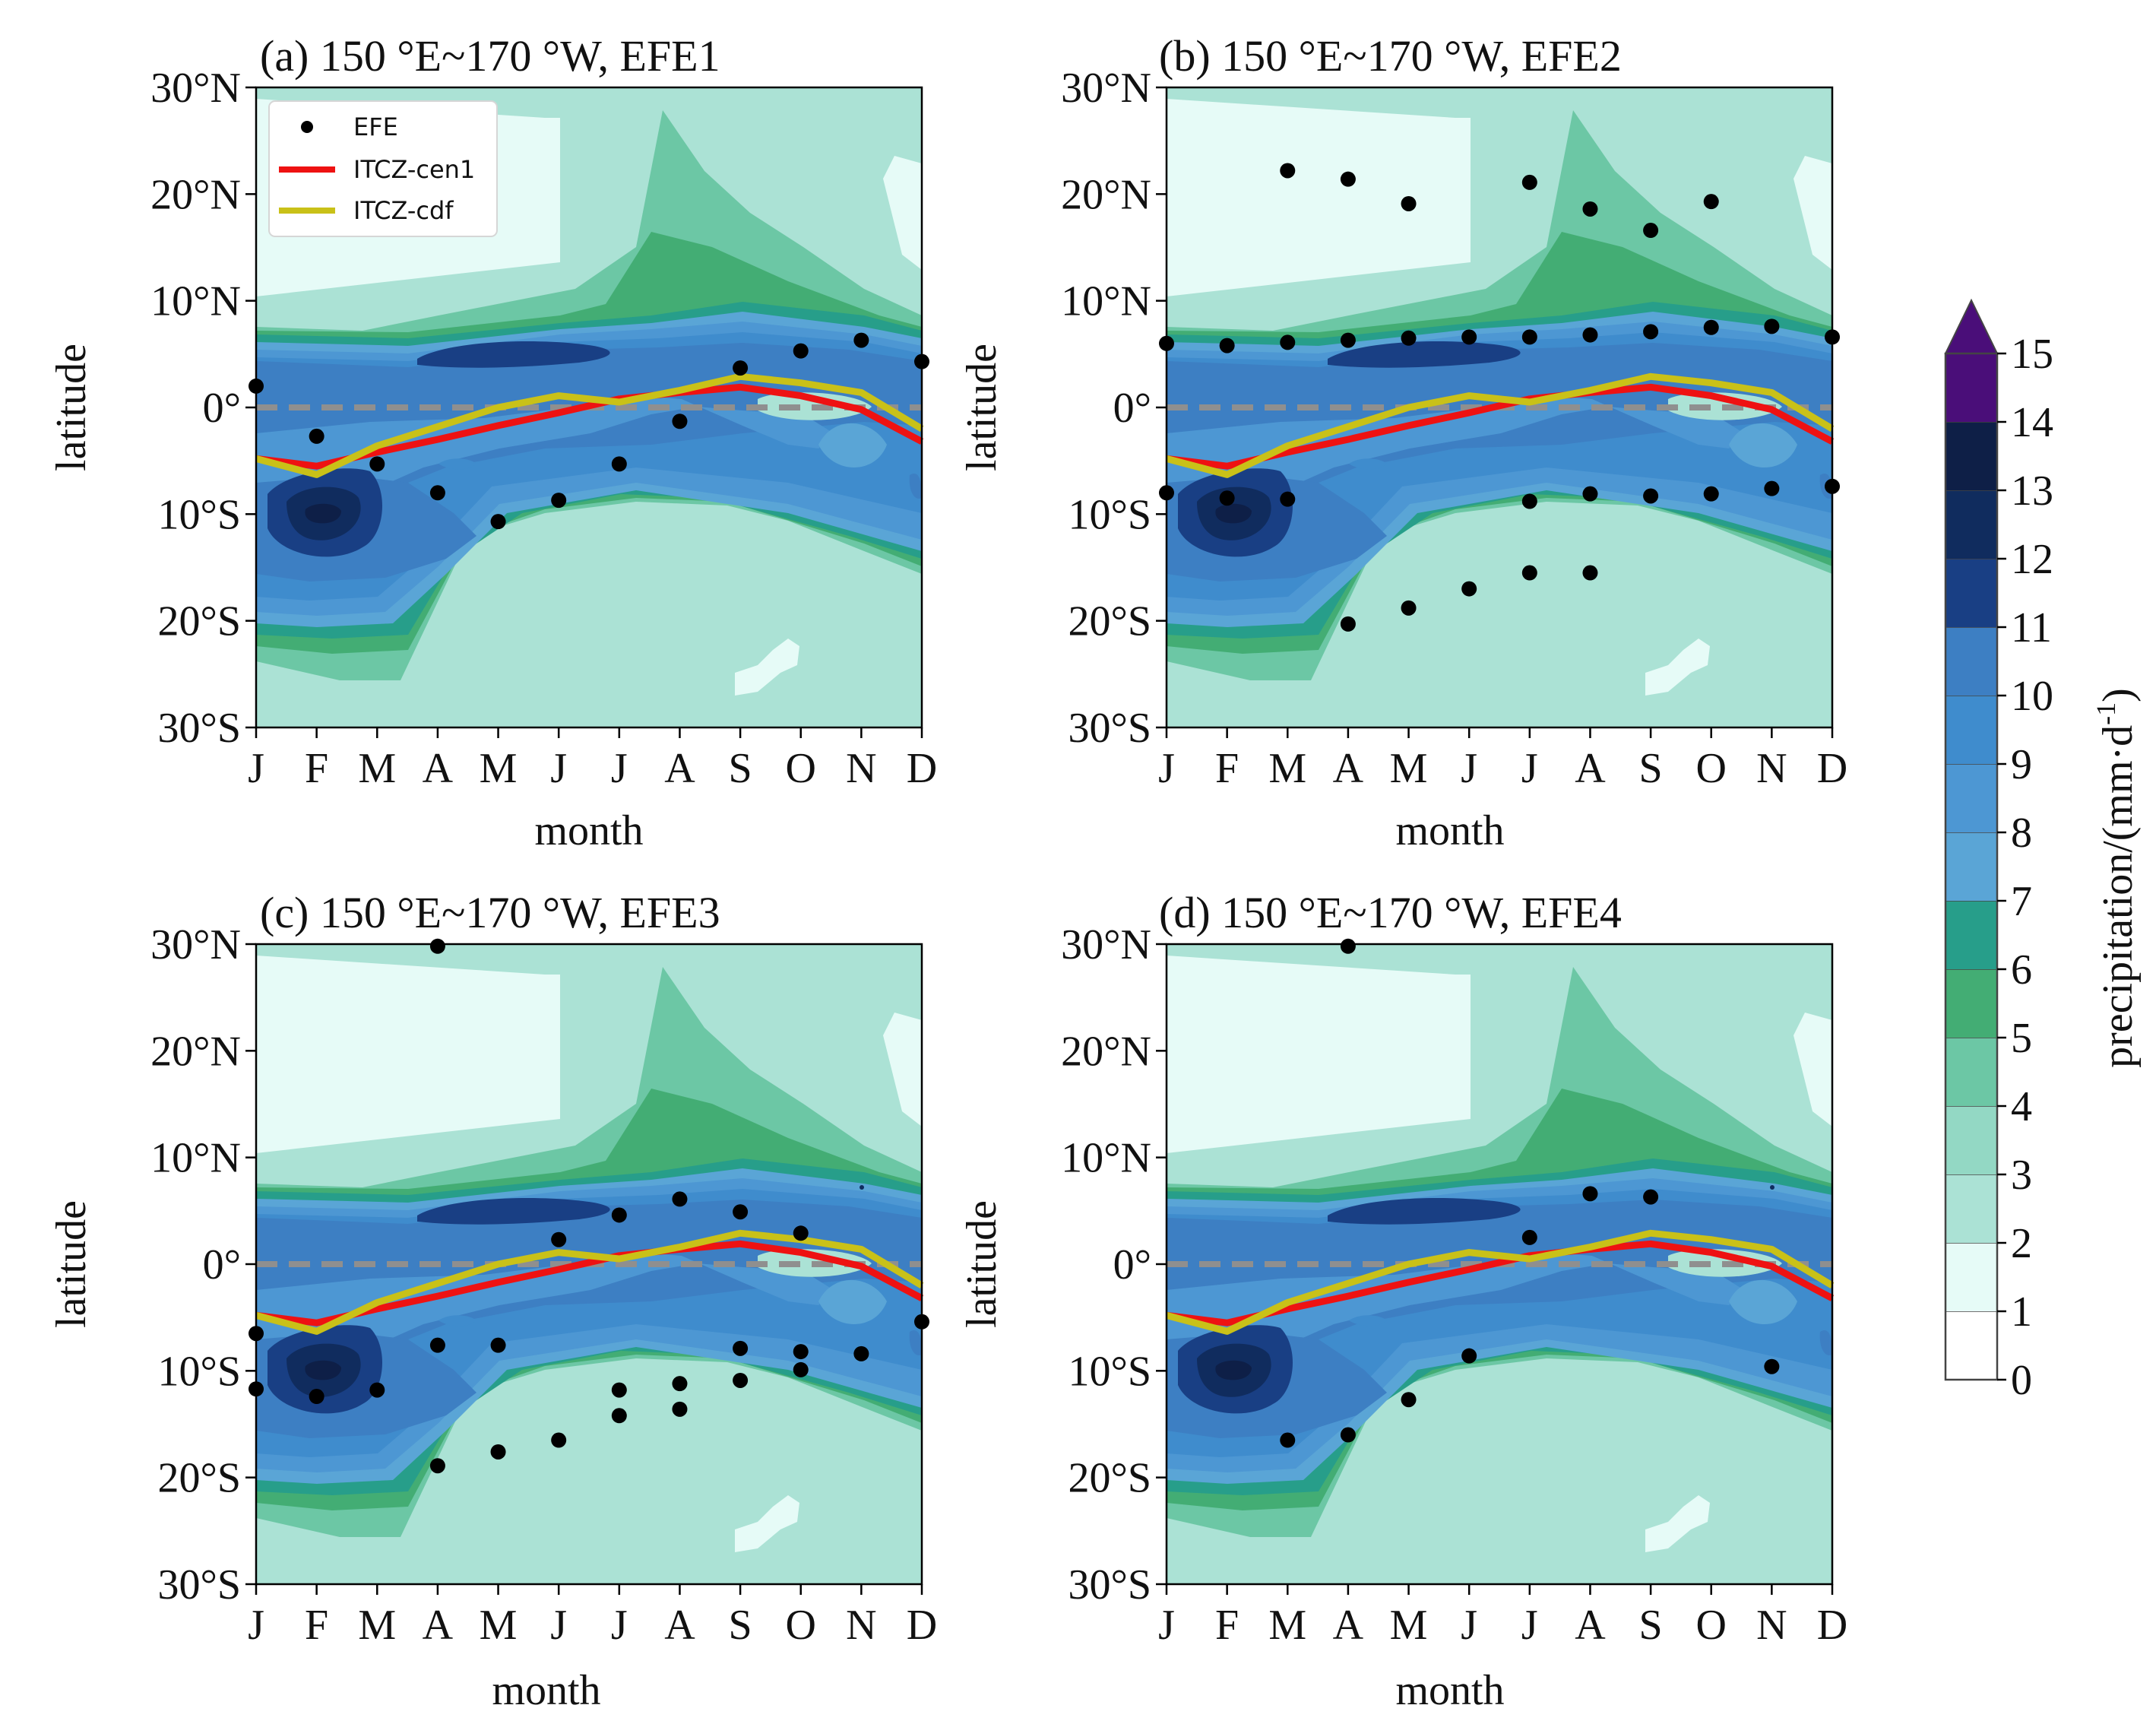  I want to click on colorbar-tick-label: 15, so click(2032, 354).